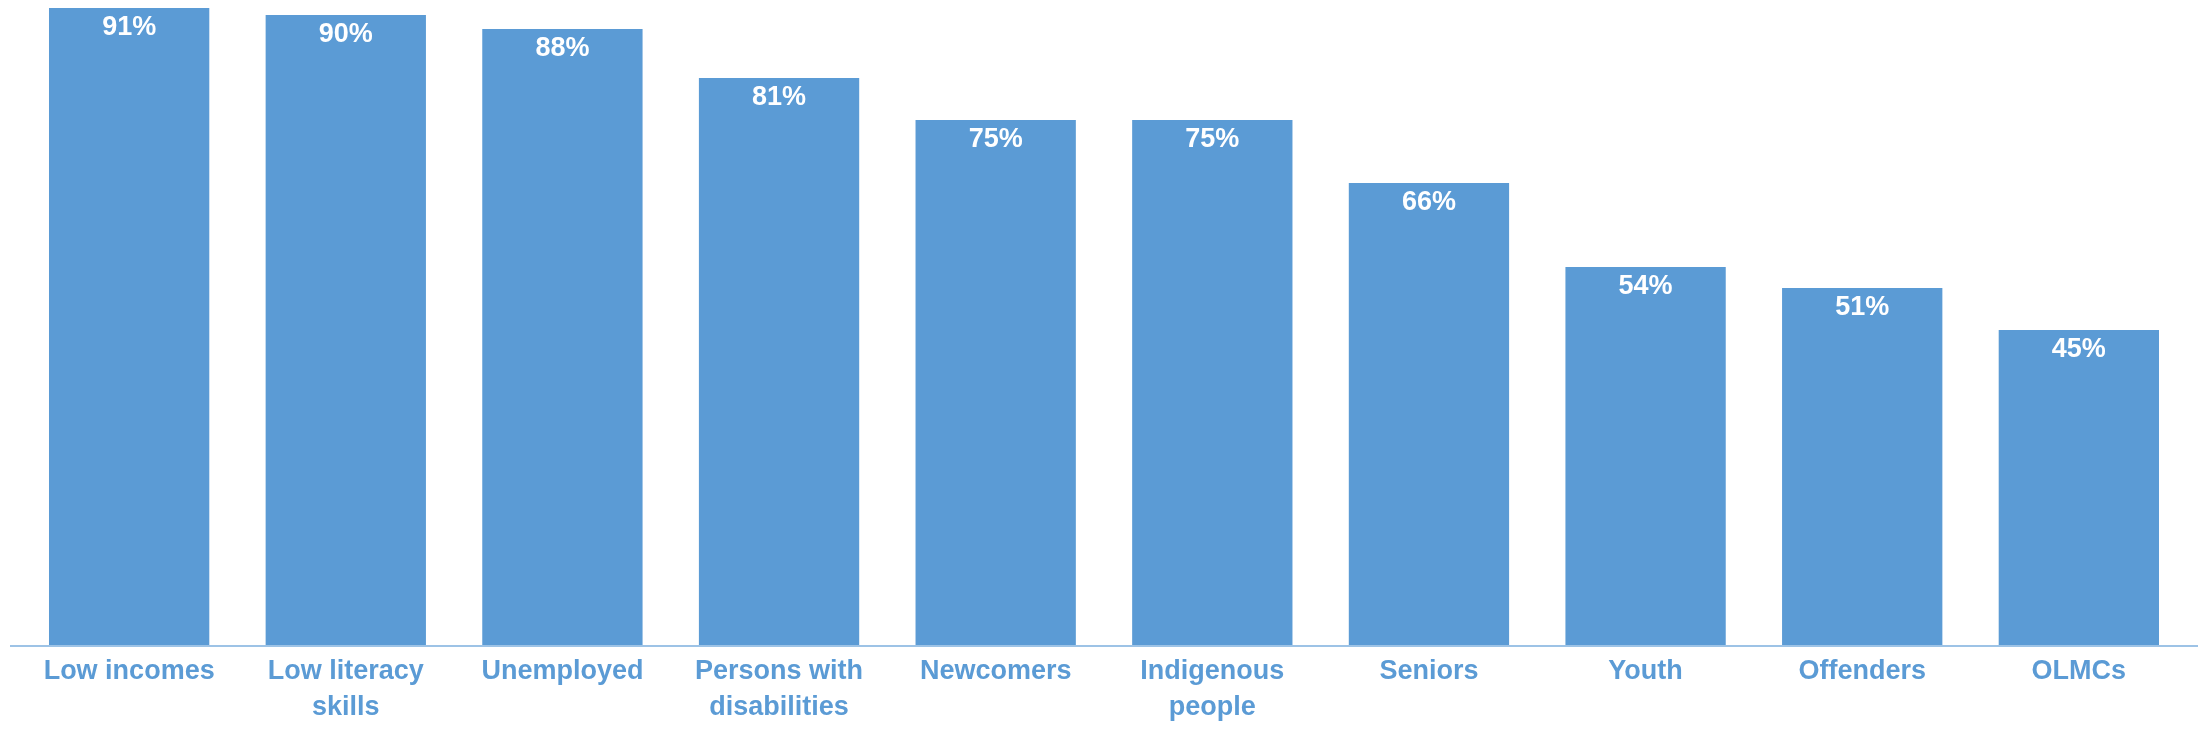 The image size is (2200, 753). Describe the element at coordinates (1428, 201) in the screenshot. I see `data-label: 66%` at that location.